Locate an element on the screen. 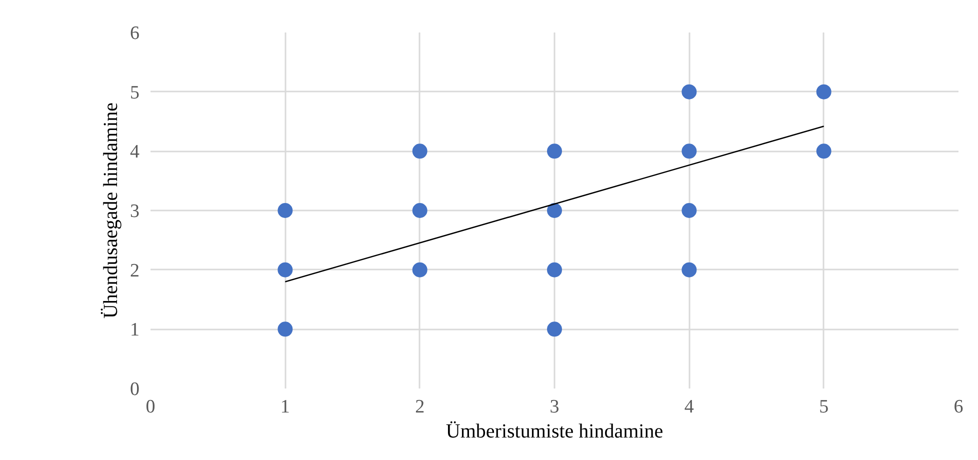 This screenshot has height=460, width=978. y-tick-label: 3 is located at coordinates (135, 211).